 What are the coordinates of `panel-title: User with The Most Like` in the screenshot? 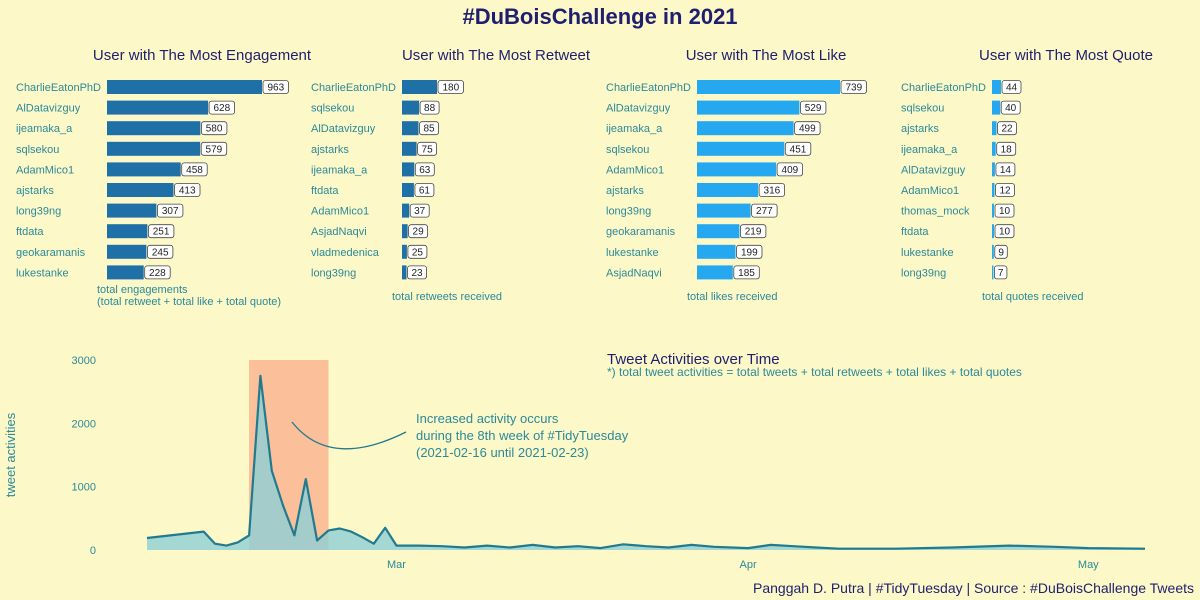 It's located at (766, 55).